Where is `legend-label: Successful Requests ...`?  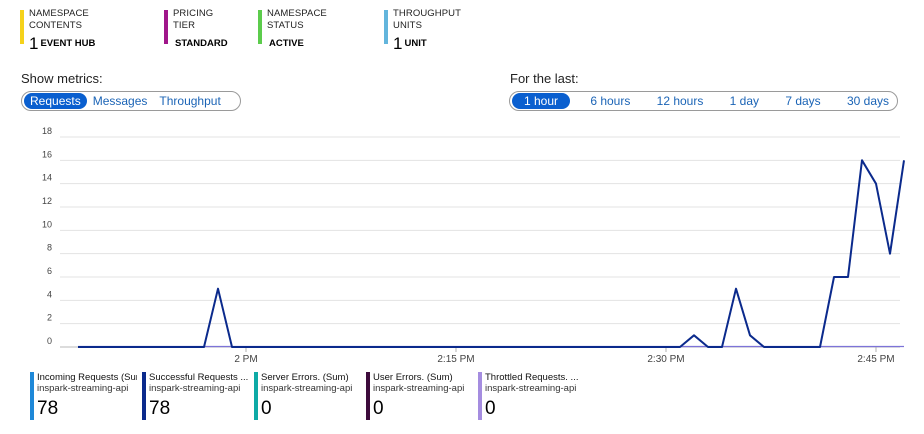
legend-label: Successful Requests ... is located at coordinates (199, 377).